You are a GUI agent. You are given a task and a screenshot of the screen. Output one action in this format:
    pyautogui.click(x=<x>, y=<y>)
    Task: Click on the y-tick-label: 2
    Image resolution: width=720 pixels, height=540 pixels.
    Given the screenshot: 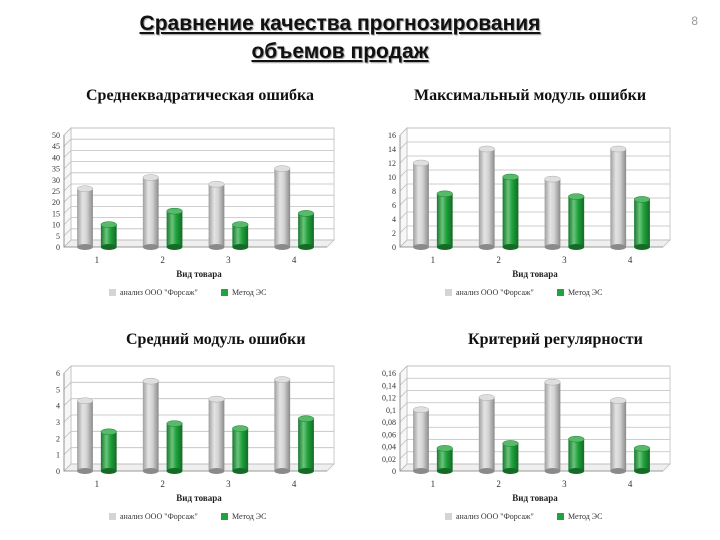 What is the action you would take?
    pyautogui.click(x=394, y=233)
    